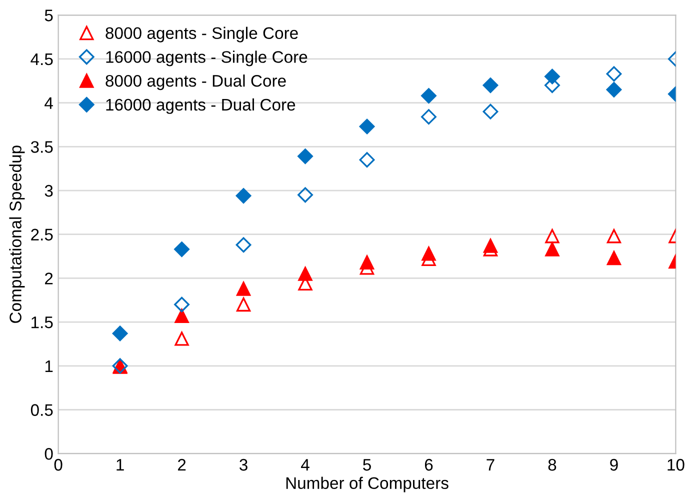  Describe the element at coordinates (41, 147) in the screenshot. I see `y-tick-label: 3.5` at that location.